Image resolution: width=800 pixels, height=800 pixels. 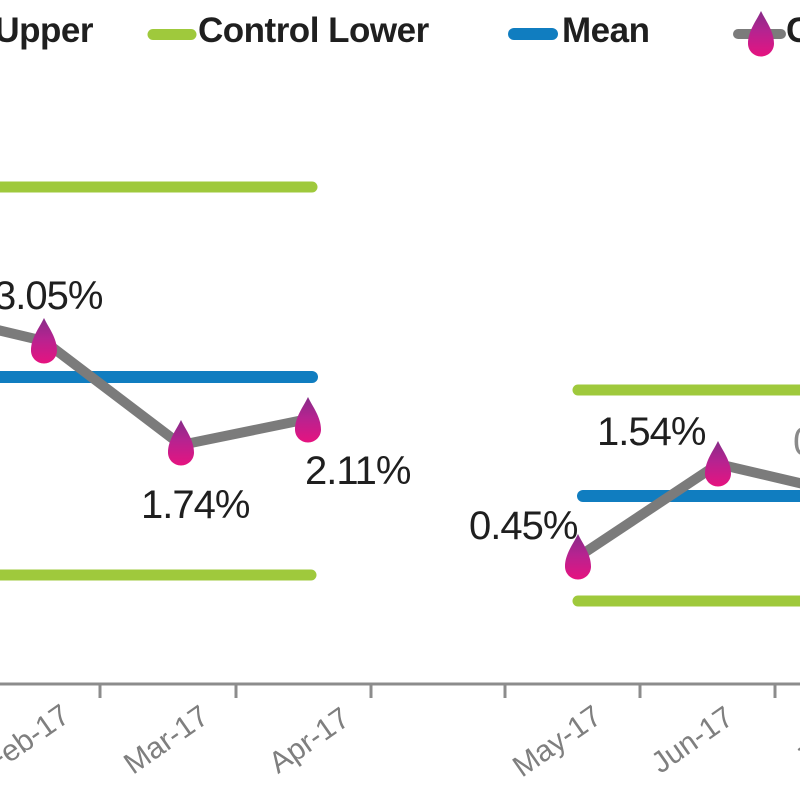 I want to click on marker-drop-mar-icon, so click(x=181, y=443).